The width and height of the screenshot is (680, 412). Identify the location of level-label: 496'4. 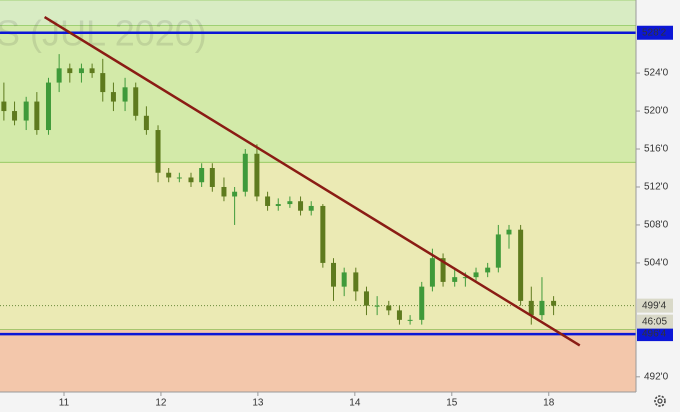
(654, 334).